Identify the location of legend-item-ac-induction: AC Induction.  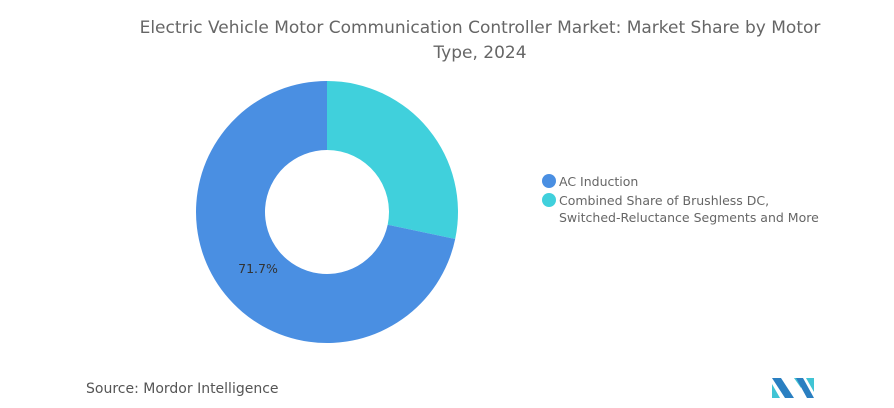
(680, 181).